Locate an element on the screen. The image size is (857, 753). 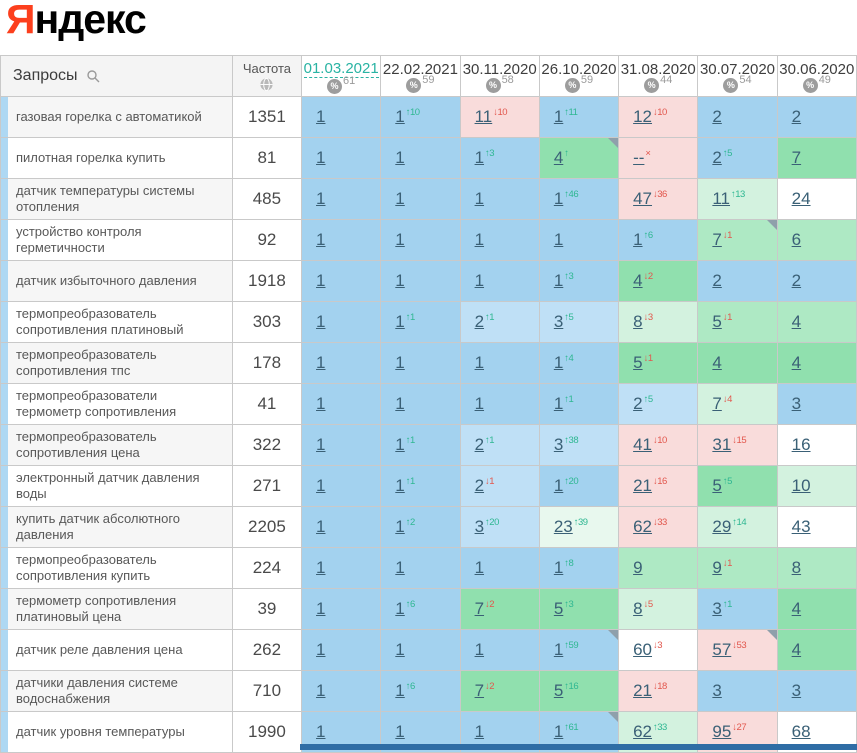
position-link: 43 is located at coordinates (801, 526).